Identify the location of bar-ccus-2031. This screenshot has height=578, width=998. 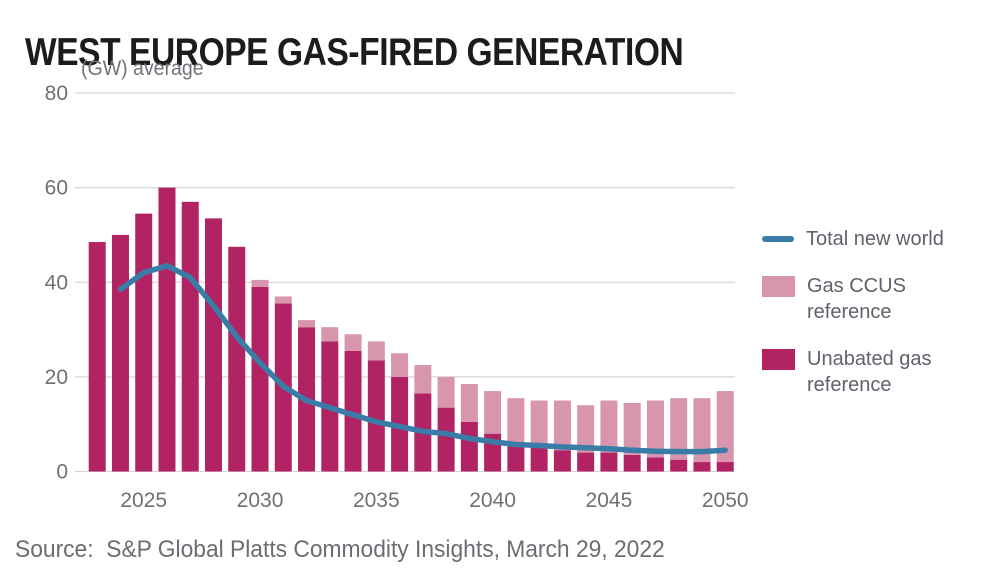
(283, 300).